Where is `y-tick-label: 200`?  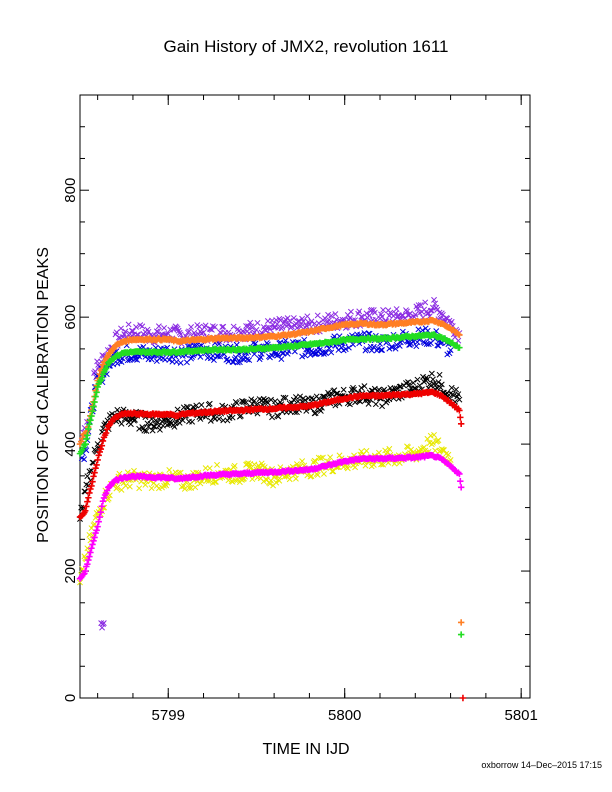
y-tick-label: 200 is located at coordinates (70, 571).